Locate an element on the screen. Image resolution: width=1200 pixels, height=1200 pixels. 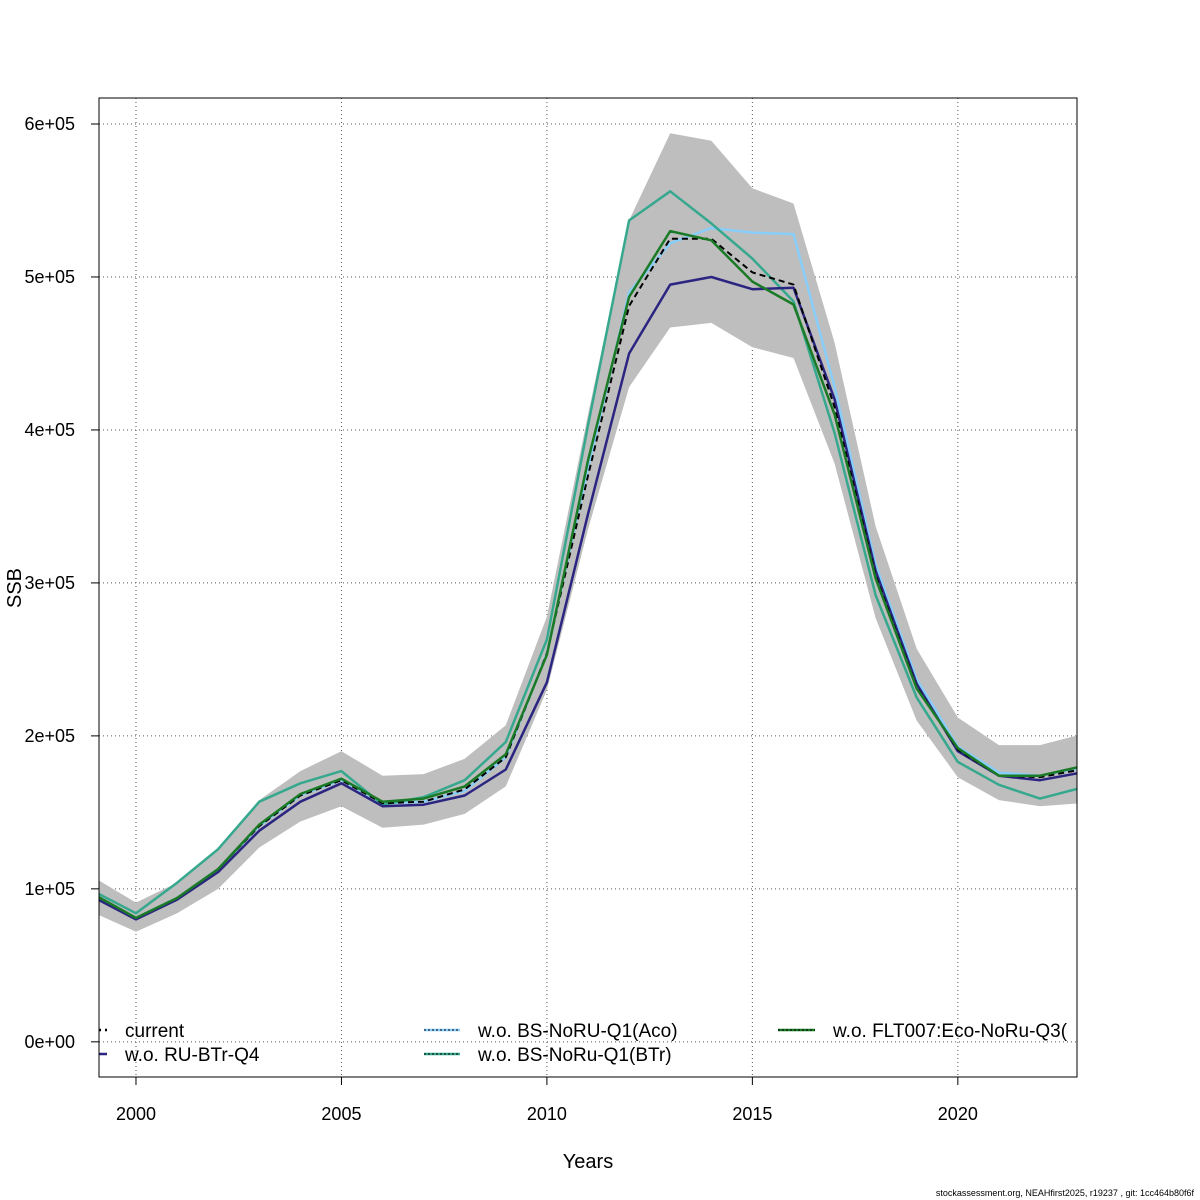
y-axis: 0e+00 1e+05 2e+05 3e+05 4e+05 5e+05 6e+05 is located at coordinates (61, 583).